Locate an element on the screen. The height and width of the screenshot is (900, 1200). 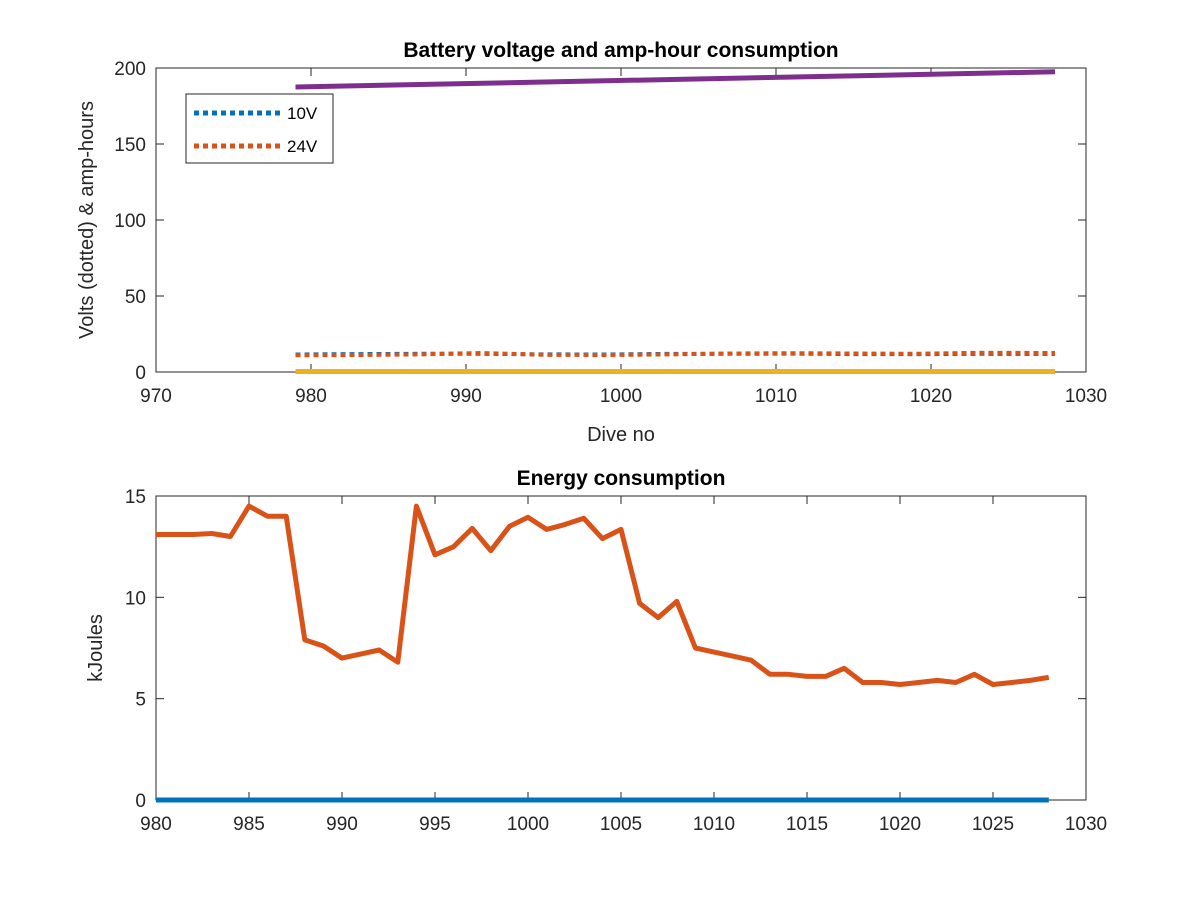
legend-label-10v: 10V is located at coordinates (302, 113).